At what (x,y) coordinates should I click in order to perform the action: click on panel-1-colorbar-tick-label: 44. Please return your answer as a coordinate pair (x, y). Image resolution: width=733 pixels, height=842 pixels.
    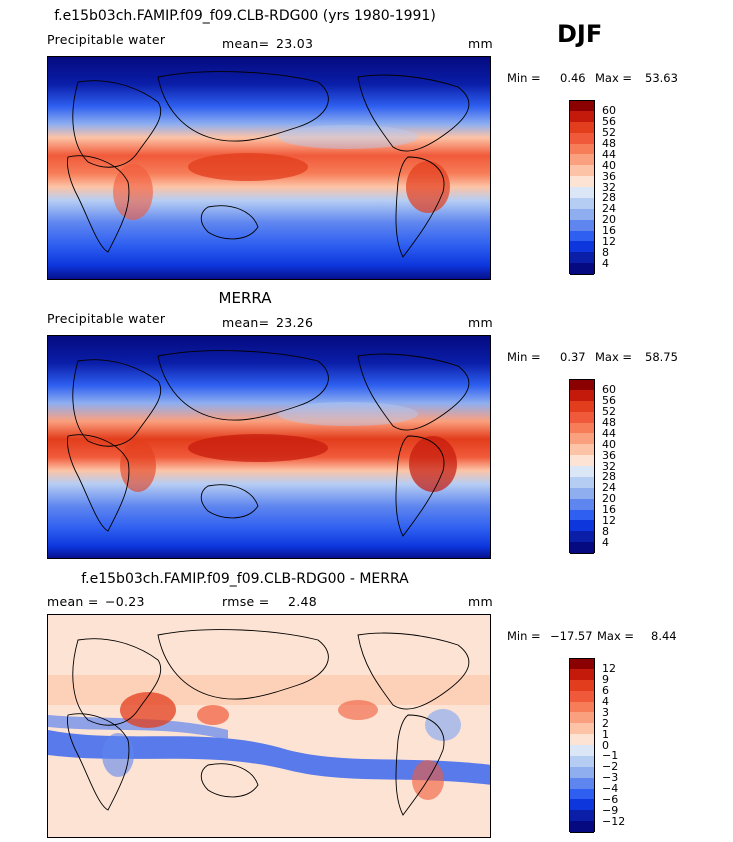
    Looking at the image, I should click on (609, 154).